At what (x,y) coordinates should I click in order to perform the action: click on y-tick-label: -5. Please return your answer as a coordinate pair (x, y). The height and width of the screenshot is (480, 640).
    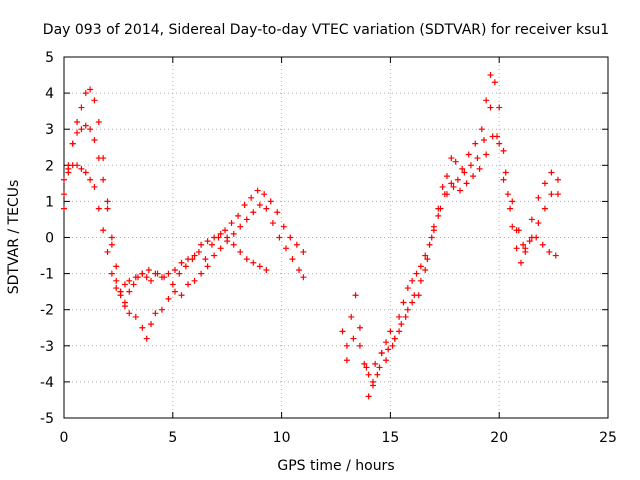
    Looking at the image, I should click on (47, 419).